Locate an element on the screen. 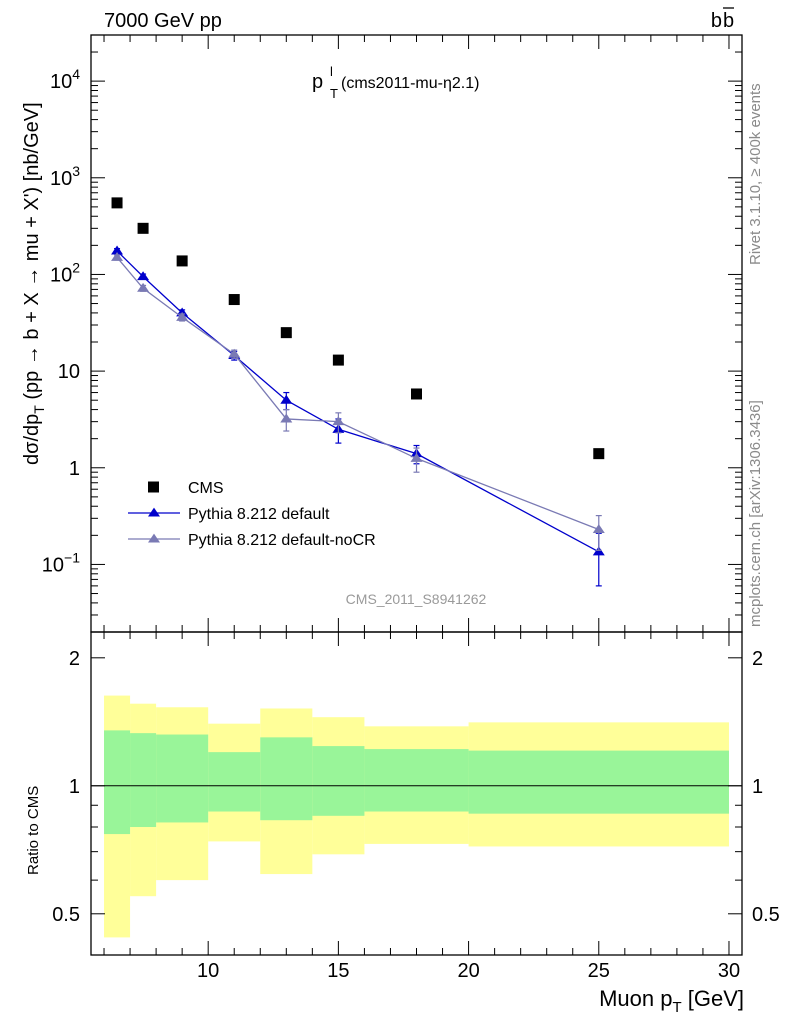  xlabel-post: [GeV] is located at coordinates (713, 998).